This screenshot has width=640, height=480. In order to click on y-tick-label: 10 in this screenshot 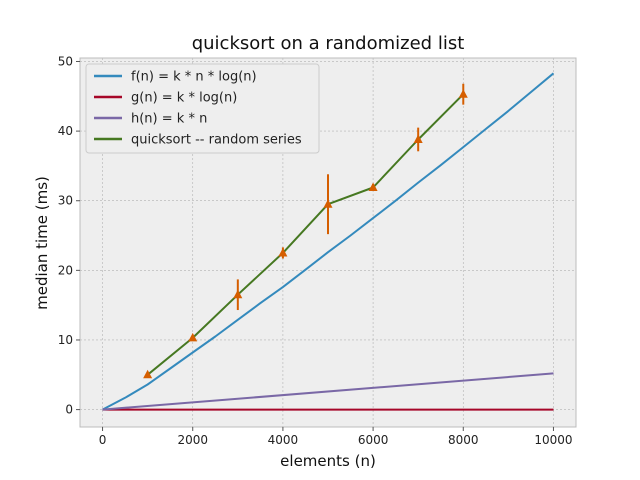, I will do `click(65, 340)`.